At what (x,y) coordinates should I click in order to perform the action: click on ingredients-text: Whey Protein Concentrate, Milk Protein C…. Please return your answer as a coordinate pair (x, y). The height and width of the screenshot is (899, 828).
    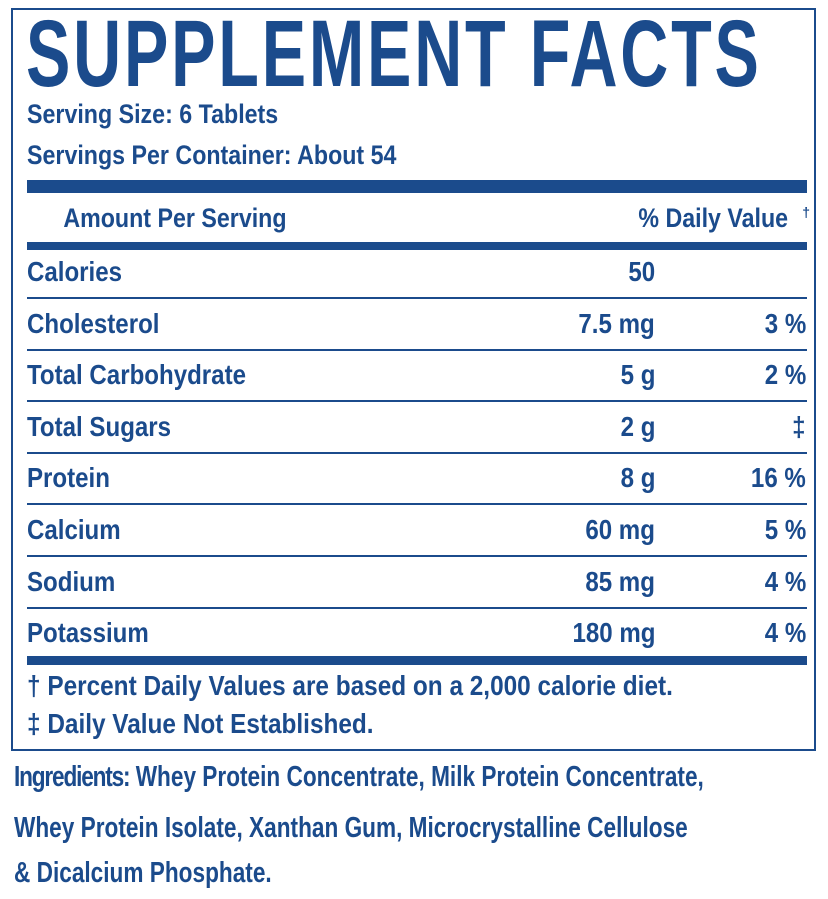
    Looking at the image, I should click on (416, 777).